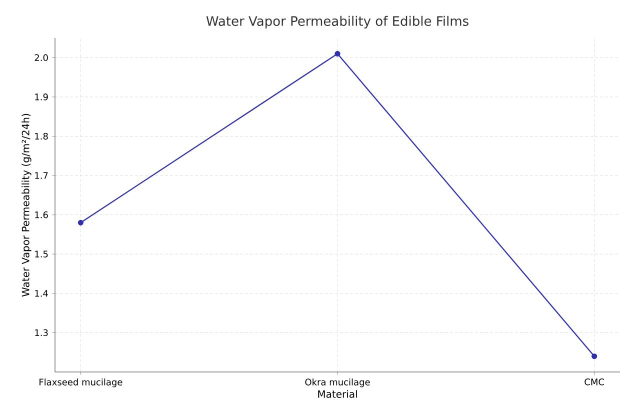 Image resolution: width=626 pixels, height=403 pixels. Describe the element at coordinates (41, 175) in the screenshot. I see `y-tick-label: 1.7` at that location.